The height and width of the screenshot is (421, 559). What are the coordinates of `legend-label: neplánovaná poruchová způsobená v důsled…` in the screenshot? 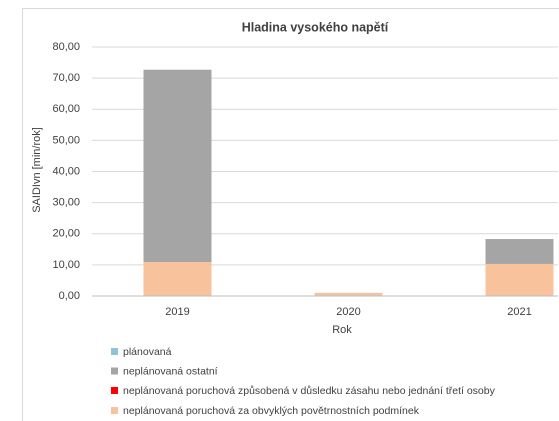 It's located at (309, 391).